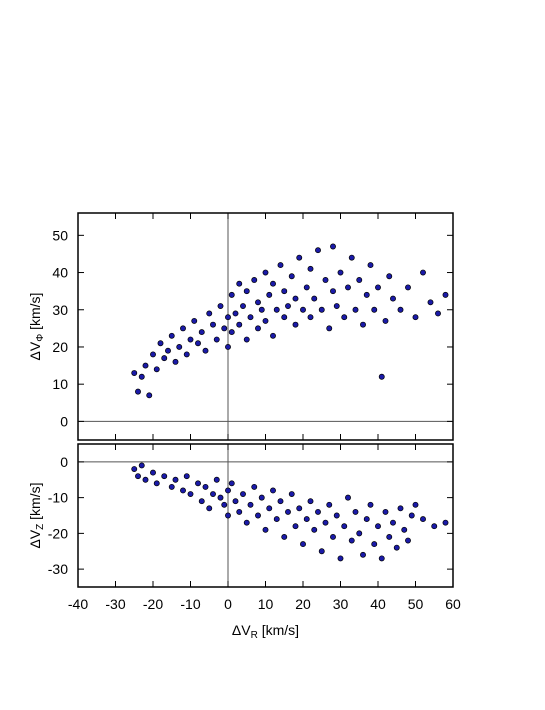 The width and height of the screenshot is (545, 710). I want to click on axis-label: ΔVΦ [km/s], so click(36, 327).